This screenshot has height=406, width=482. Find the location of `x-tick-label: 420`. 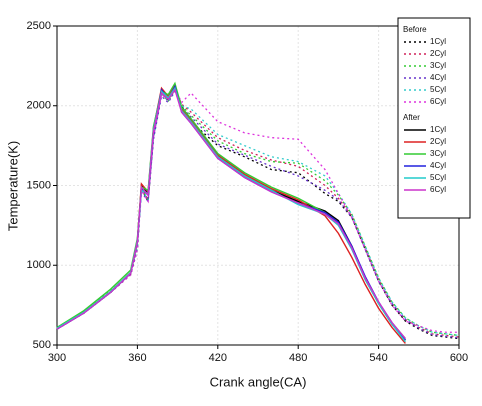

x-tick-label: 420 is located at coordinates (218, 358).